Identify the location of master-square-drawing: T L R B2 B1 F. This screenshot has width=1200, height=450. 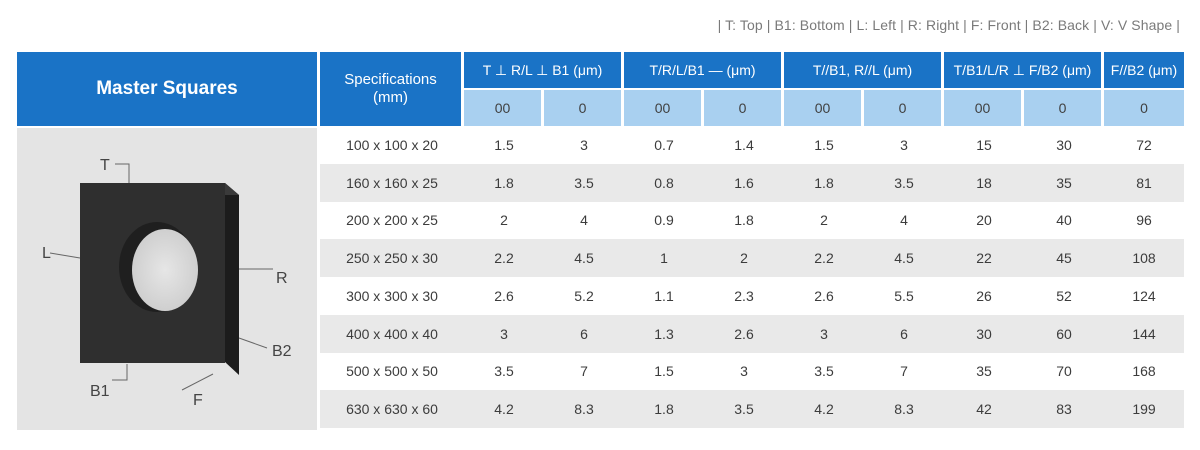
(167, 283).